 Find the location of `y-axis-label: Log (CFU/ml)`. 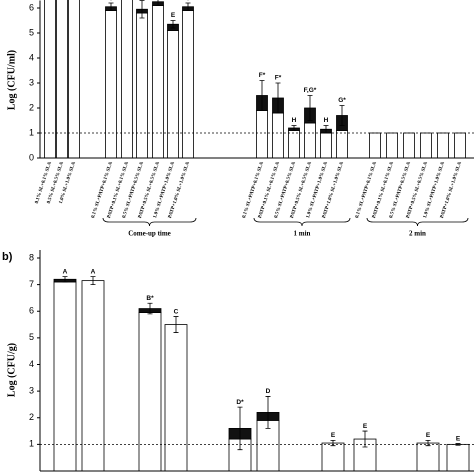

y-axis-label: Log (CFU/ml) is located at coordinates (11, 80).